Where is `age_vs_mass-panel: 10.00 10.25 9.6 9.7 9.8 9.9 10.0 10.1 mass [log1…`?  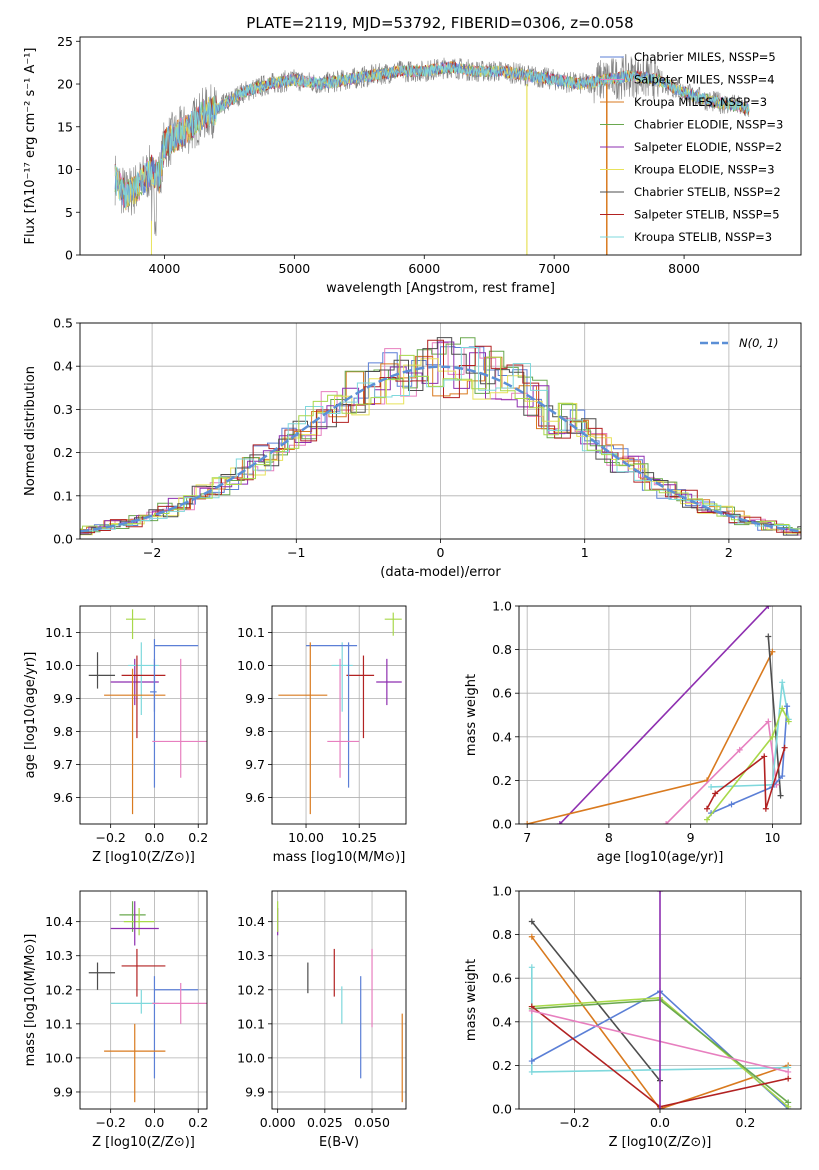 age_vs_mass-panel: 10.00 10.25 9.6 9.7 9.8 9.9 10.0 10.1 mass [log1… is located at coordinates (322, 735).